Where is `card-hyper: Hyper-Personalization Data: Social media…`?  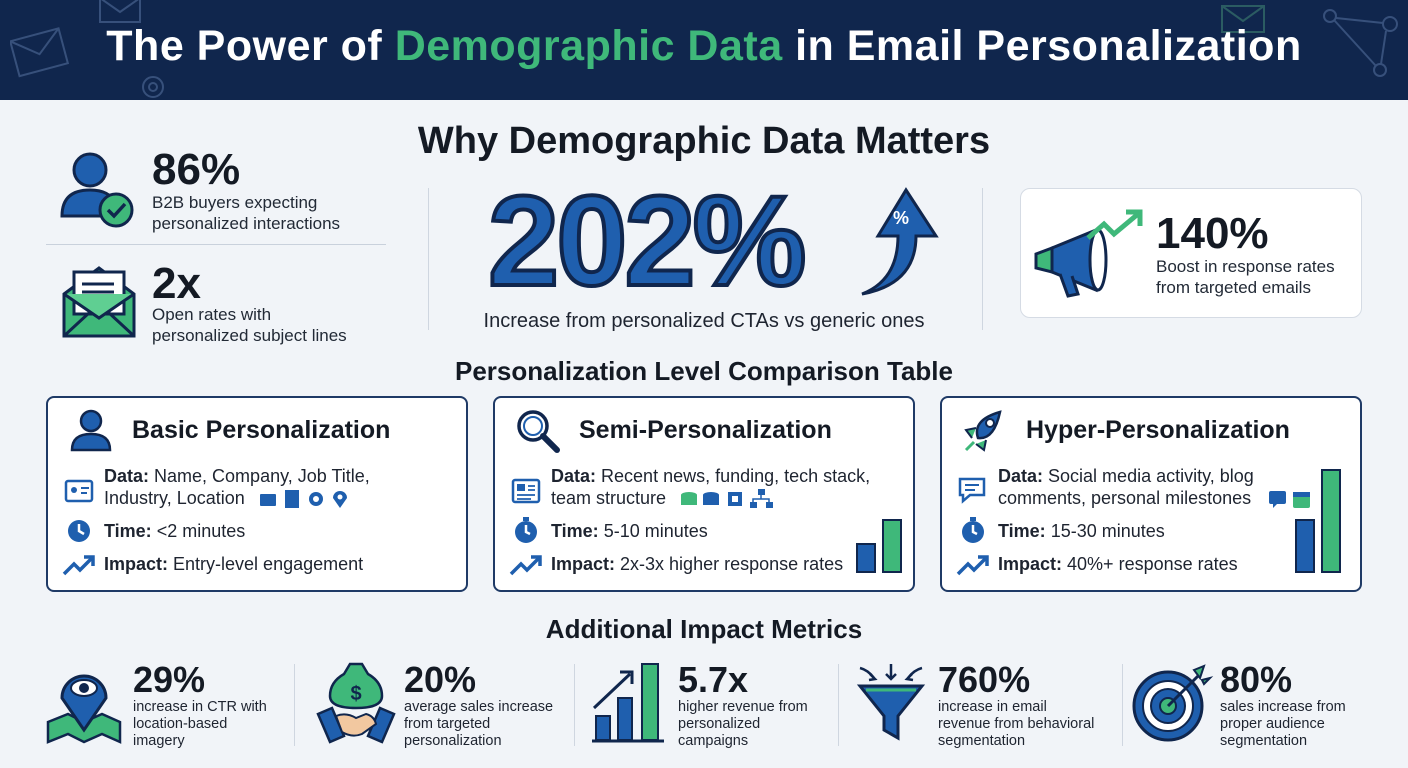 card-hyper: Hyper-Personalization Data: Social media… is located at coordinates (1151, 494).